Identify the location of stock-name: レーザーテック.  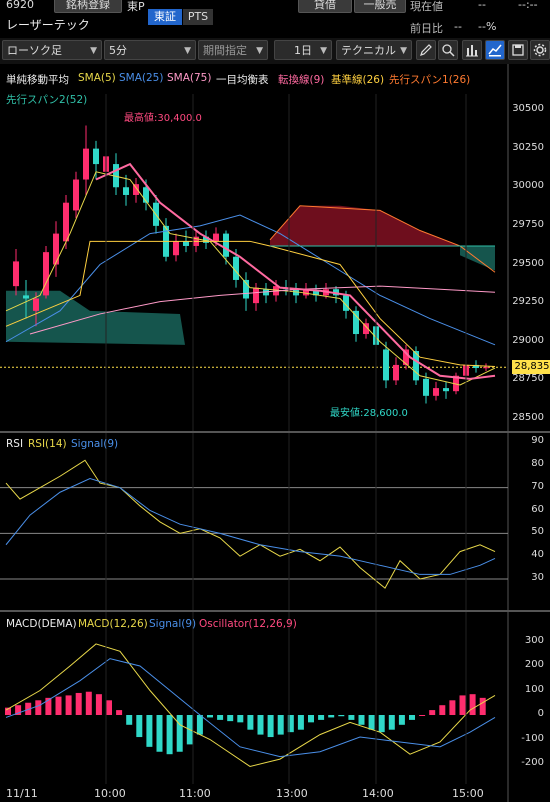
(48, 25).